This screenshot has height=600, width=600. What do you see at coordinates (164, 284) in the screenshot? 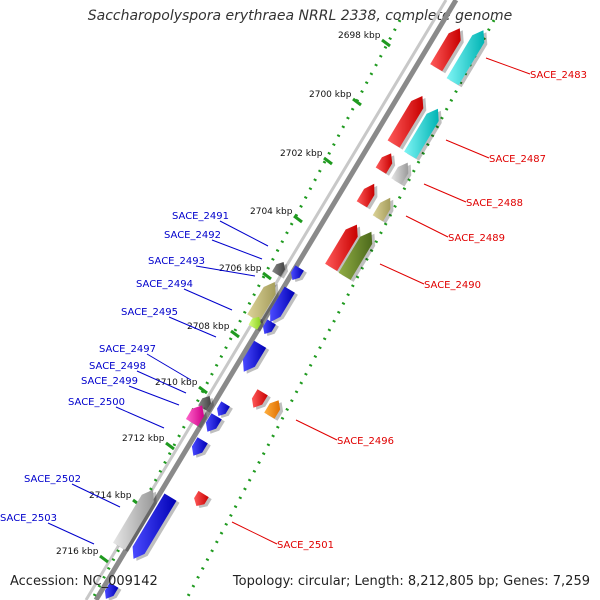
I see `gene-label-reverse: SACE_2494` at bounding box center [164, 284].